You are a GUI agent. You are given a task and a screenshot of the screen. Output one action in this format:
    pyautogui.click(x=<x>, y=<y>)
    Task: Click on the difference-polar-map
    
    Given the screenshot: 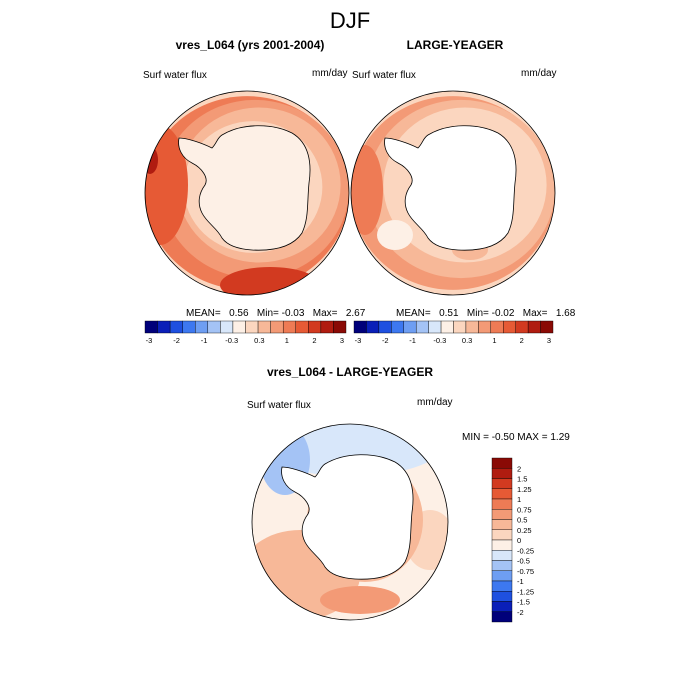 What is the action you would take?
    pyautogui.click(x=350, y=522)
    